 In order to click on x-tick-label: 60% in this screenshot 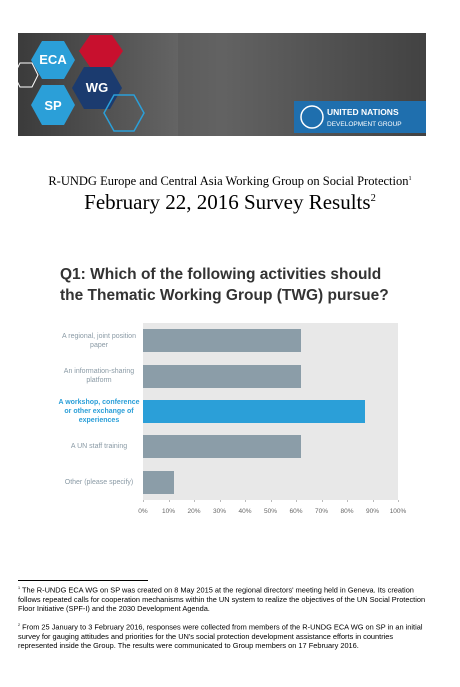, I will do `click(296, 511)`.